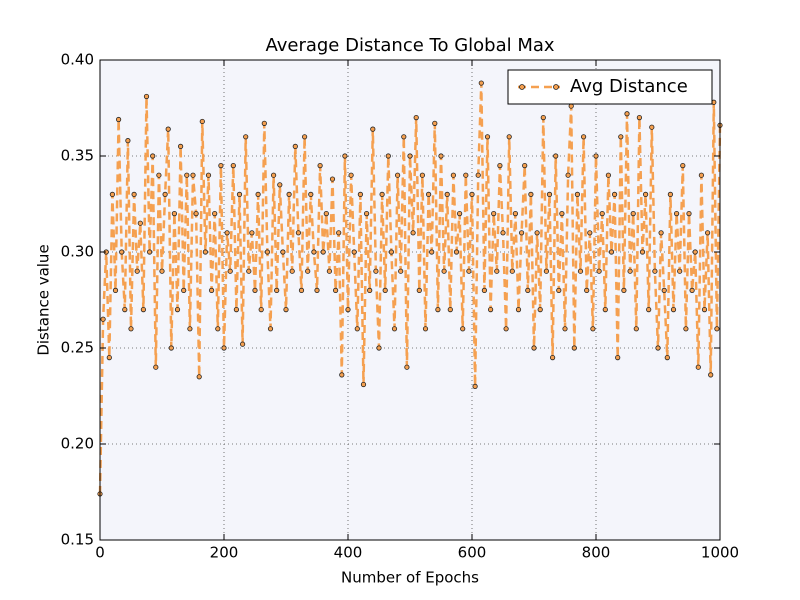 The height and width of the screenshot is (600, 800). Describe the element at coordinates (409, 45) in the screenshot. I see `chart-title: Average Distance To Global Max` at that location.